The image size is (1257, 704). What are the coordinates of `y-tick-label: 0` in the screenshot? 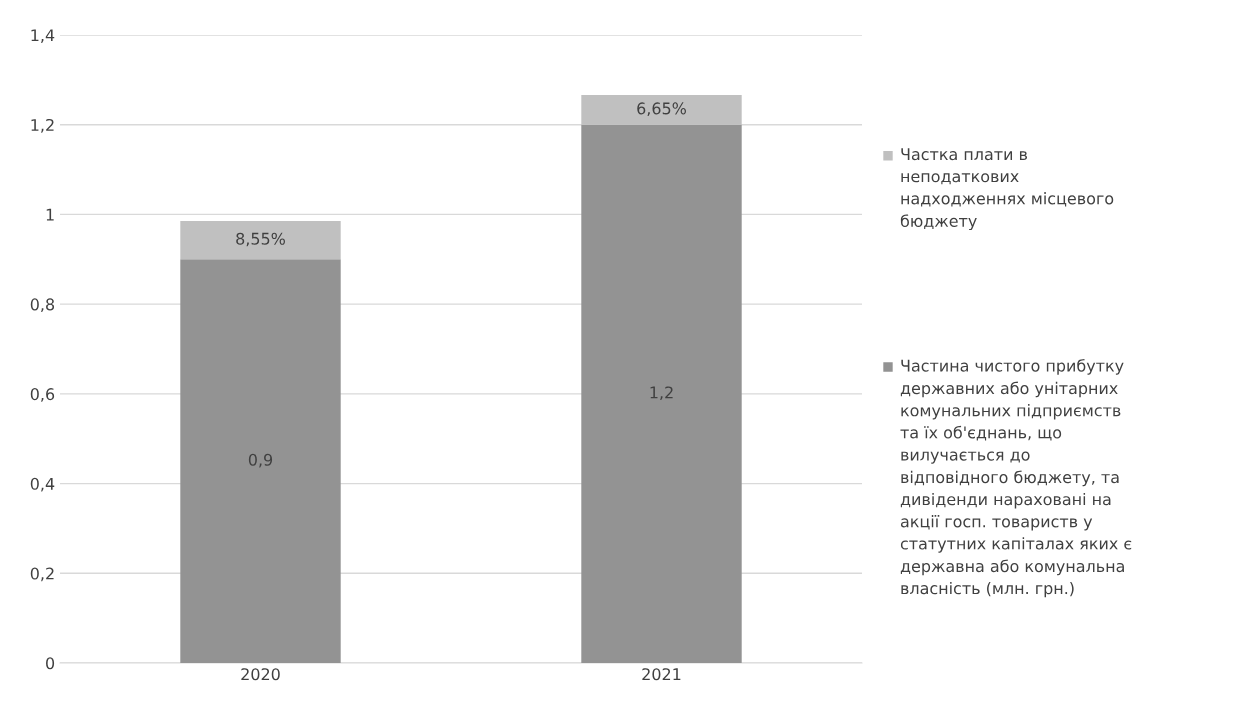 It's located at (50, 663).